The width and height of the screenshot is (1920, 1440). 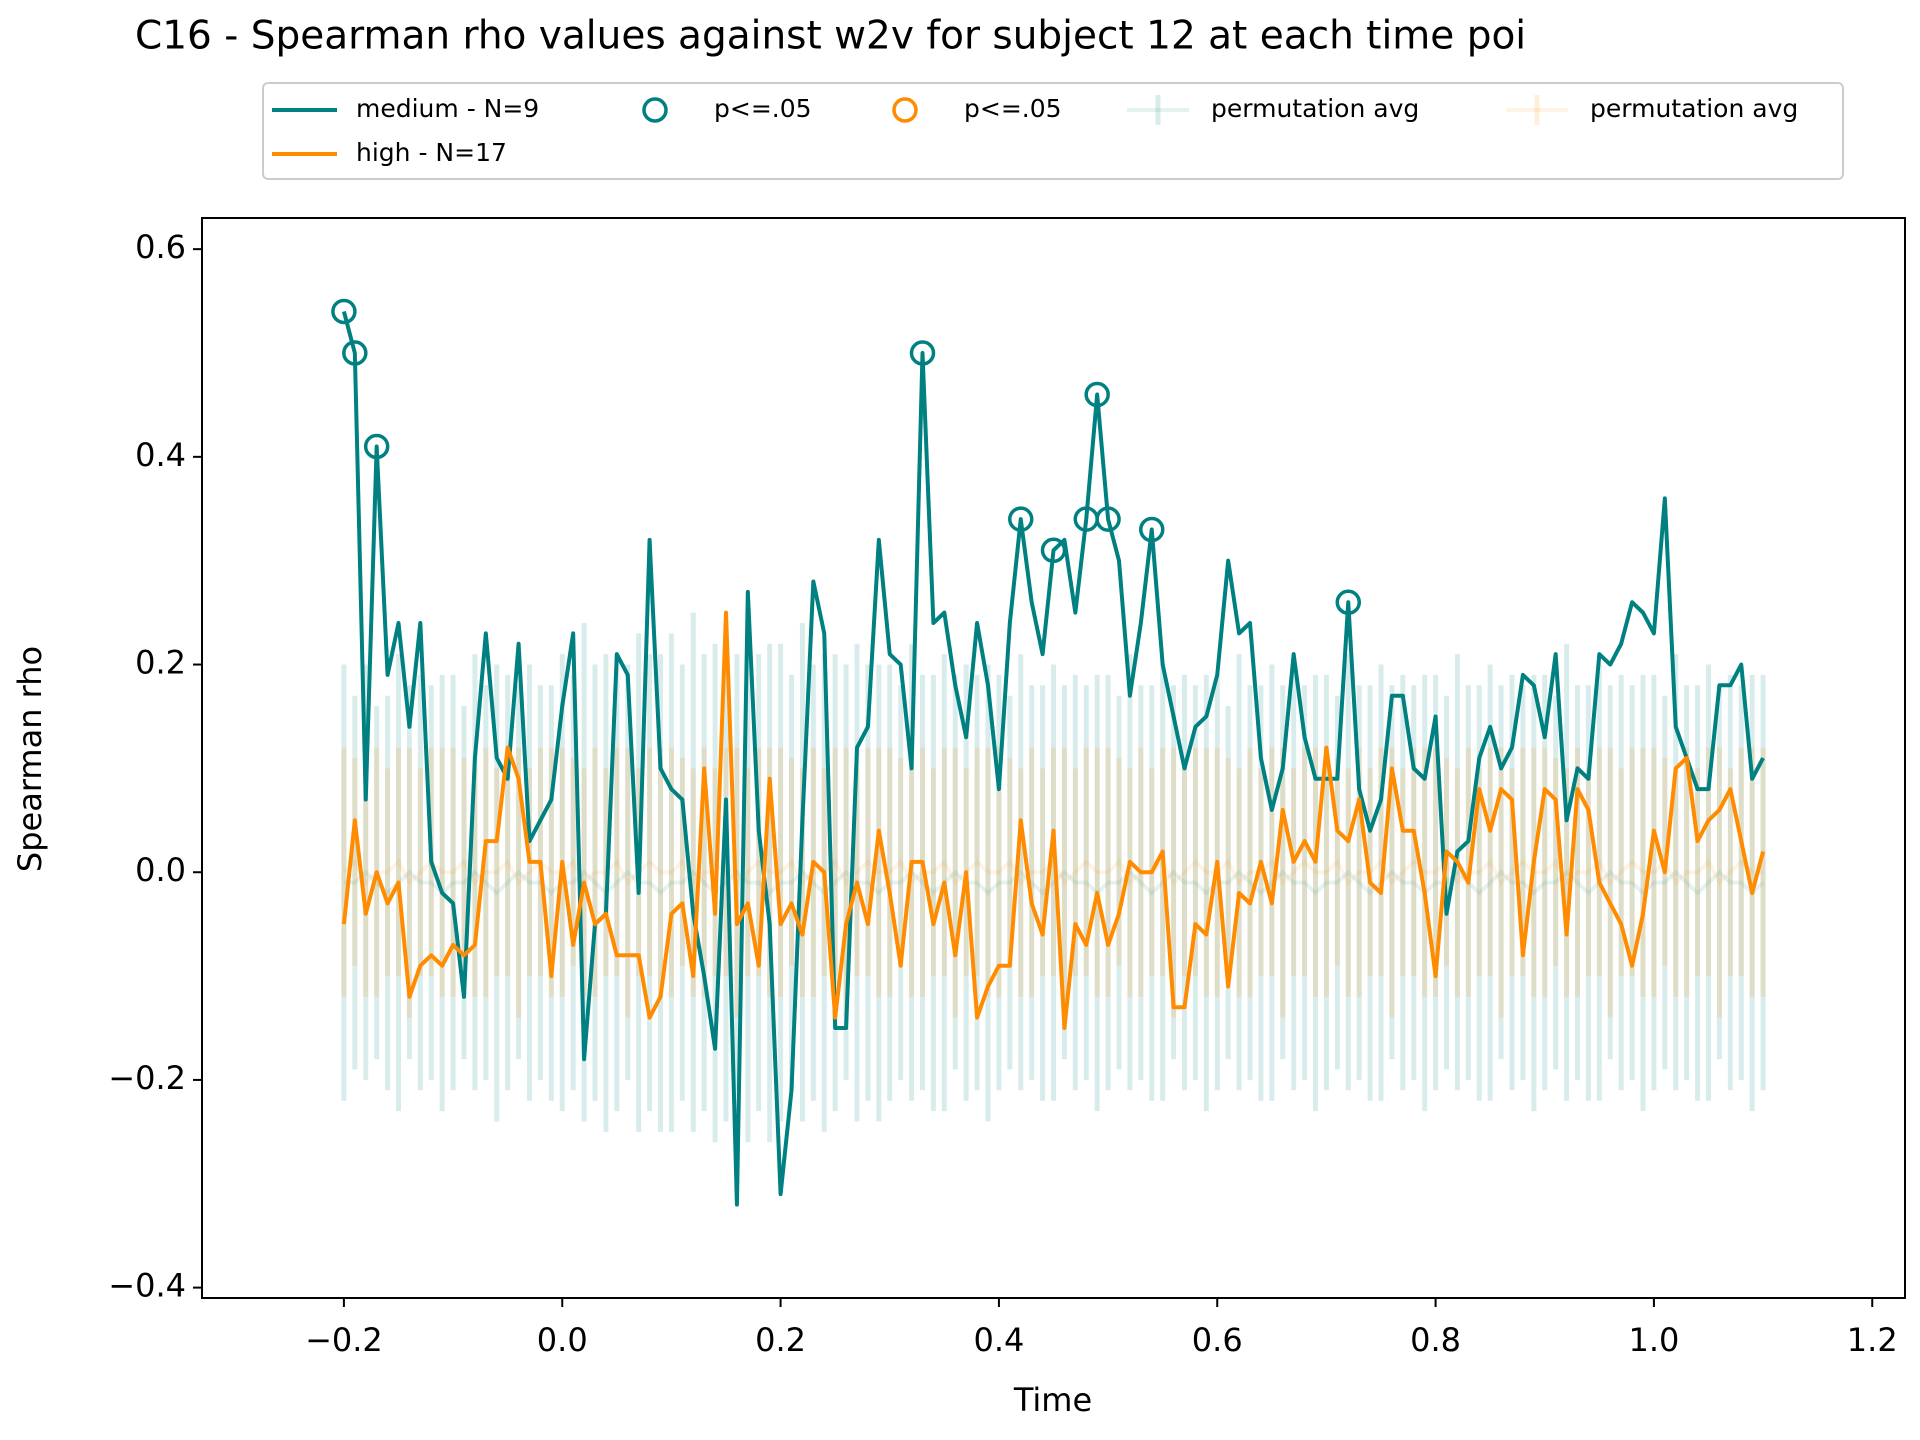 I want to click on x-tick-label: 1.0, so click(x=1653, y=1340).